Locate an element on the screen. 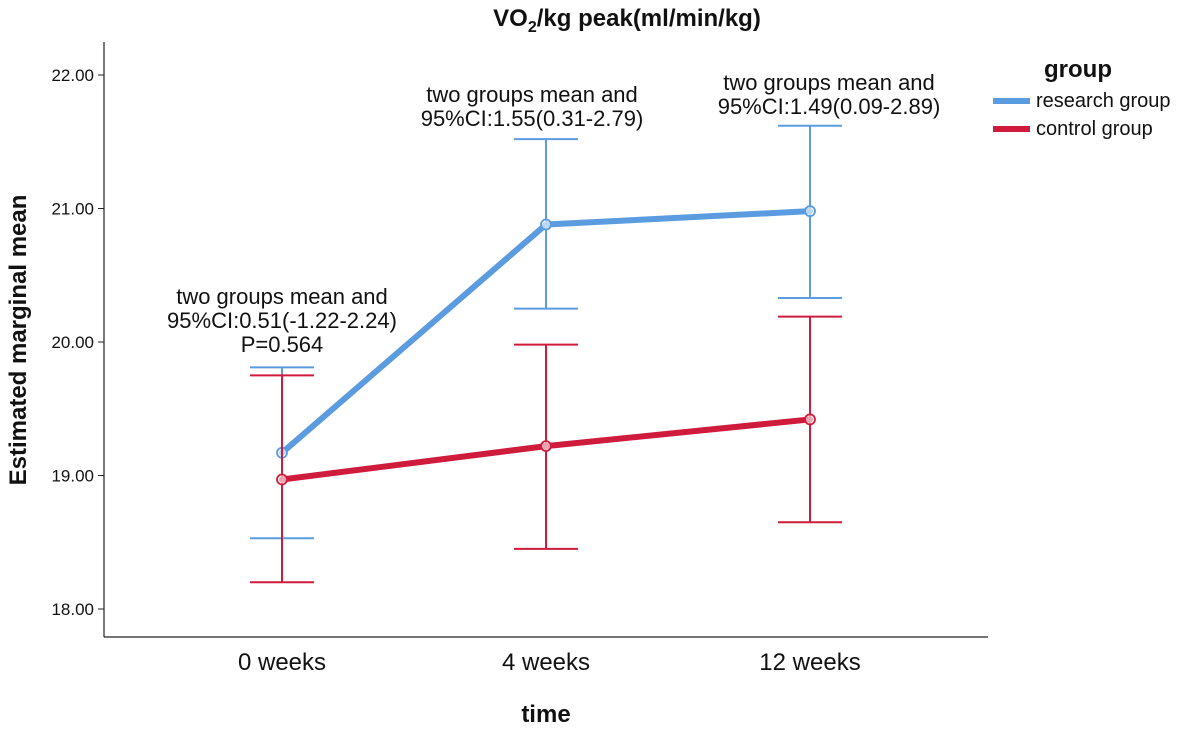 This screenshot has height=730, width=1181. chart-title-main: VO is located at coordinates (510, 18).